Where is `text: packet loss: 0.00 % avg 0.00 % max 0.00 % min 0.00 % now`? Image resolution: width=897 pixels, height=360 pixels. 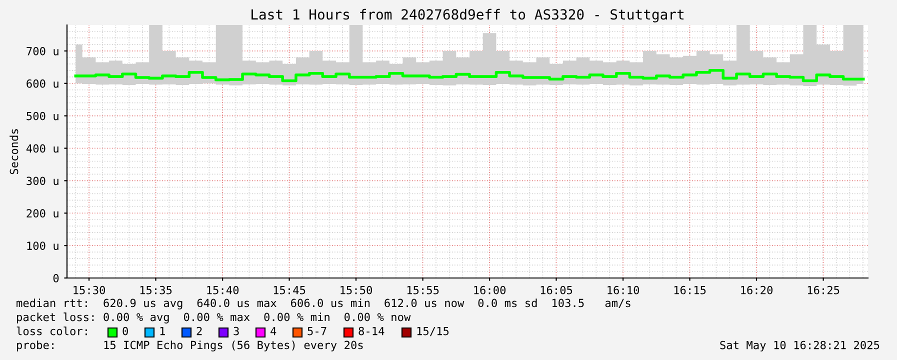 text: packet loss: 0.00 % avg 0.00 % max 0.00 % min 0.00 % now is located at coordinates (214, 318).